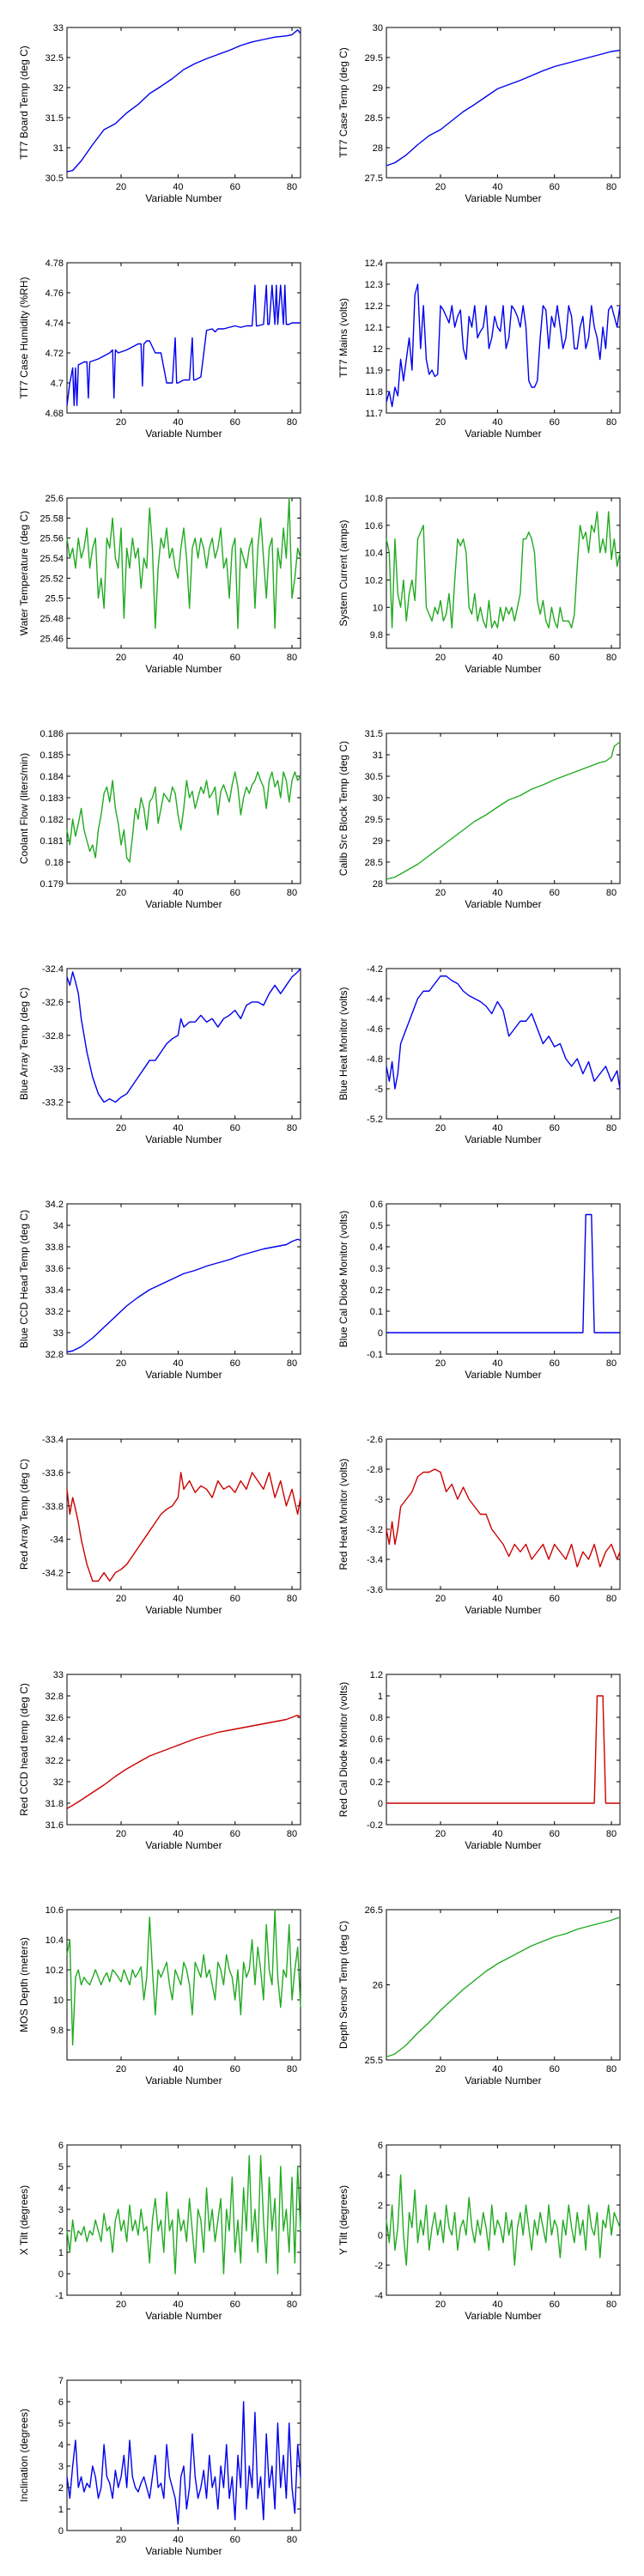  Describe the element at coordinates (378, 1986) in the screenshot. I see `y-tick-label: 26` at that location.